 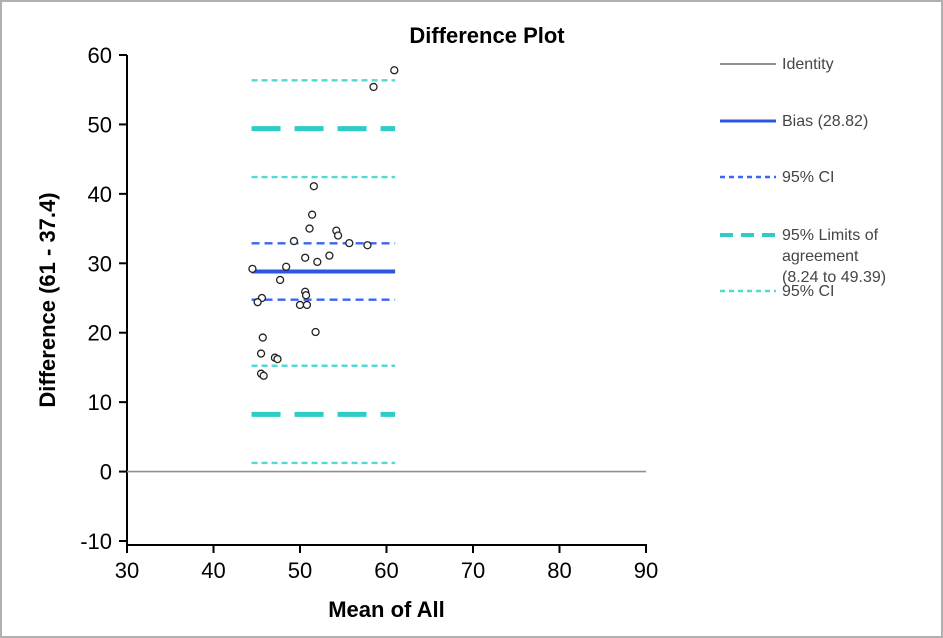 I want to click on x-axis-label: Mean of All, so click(x=386, y=609).